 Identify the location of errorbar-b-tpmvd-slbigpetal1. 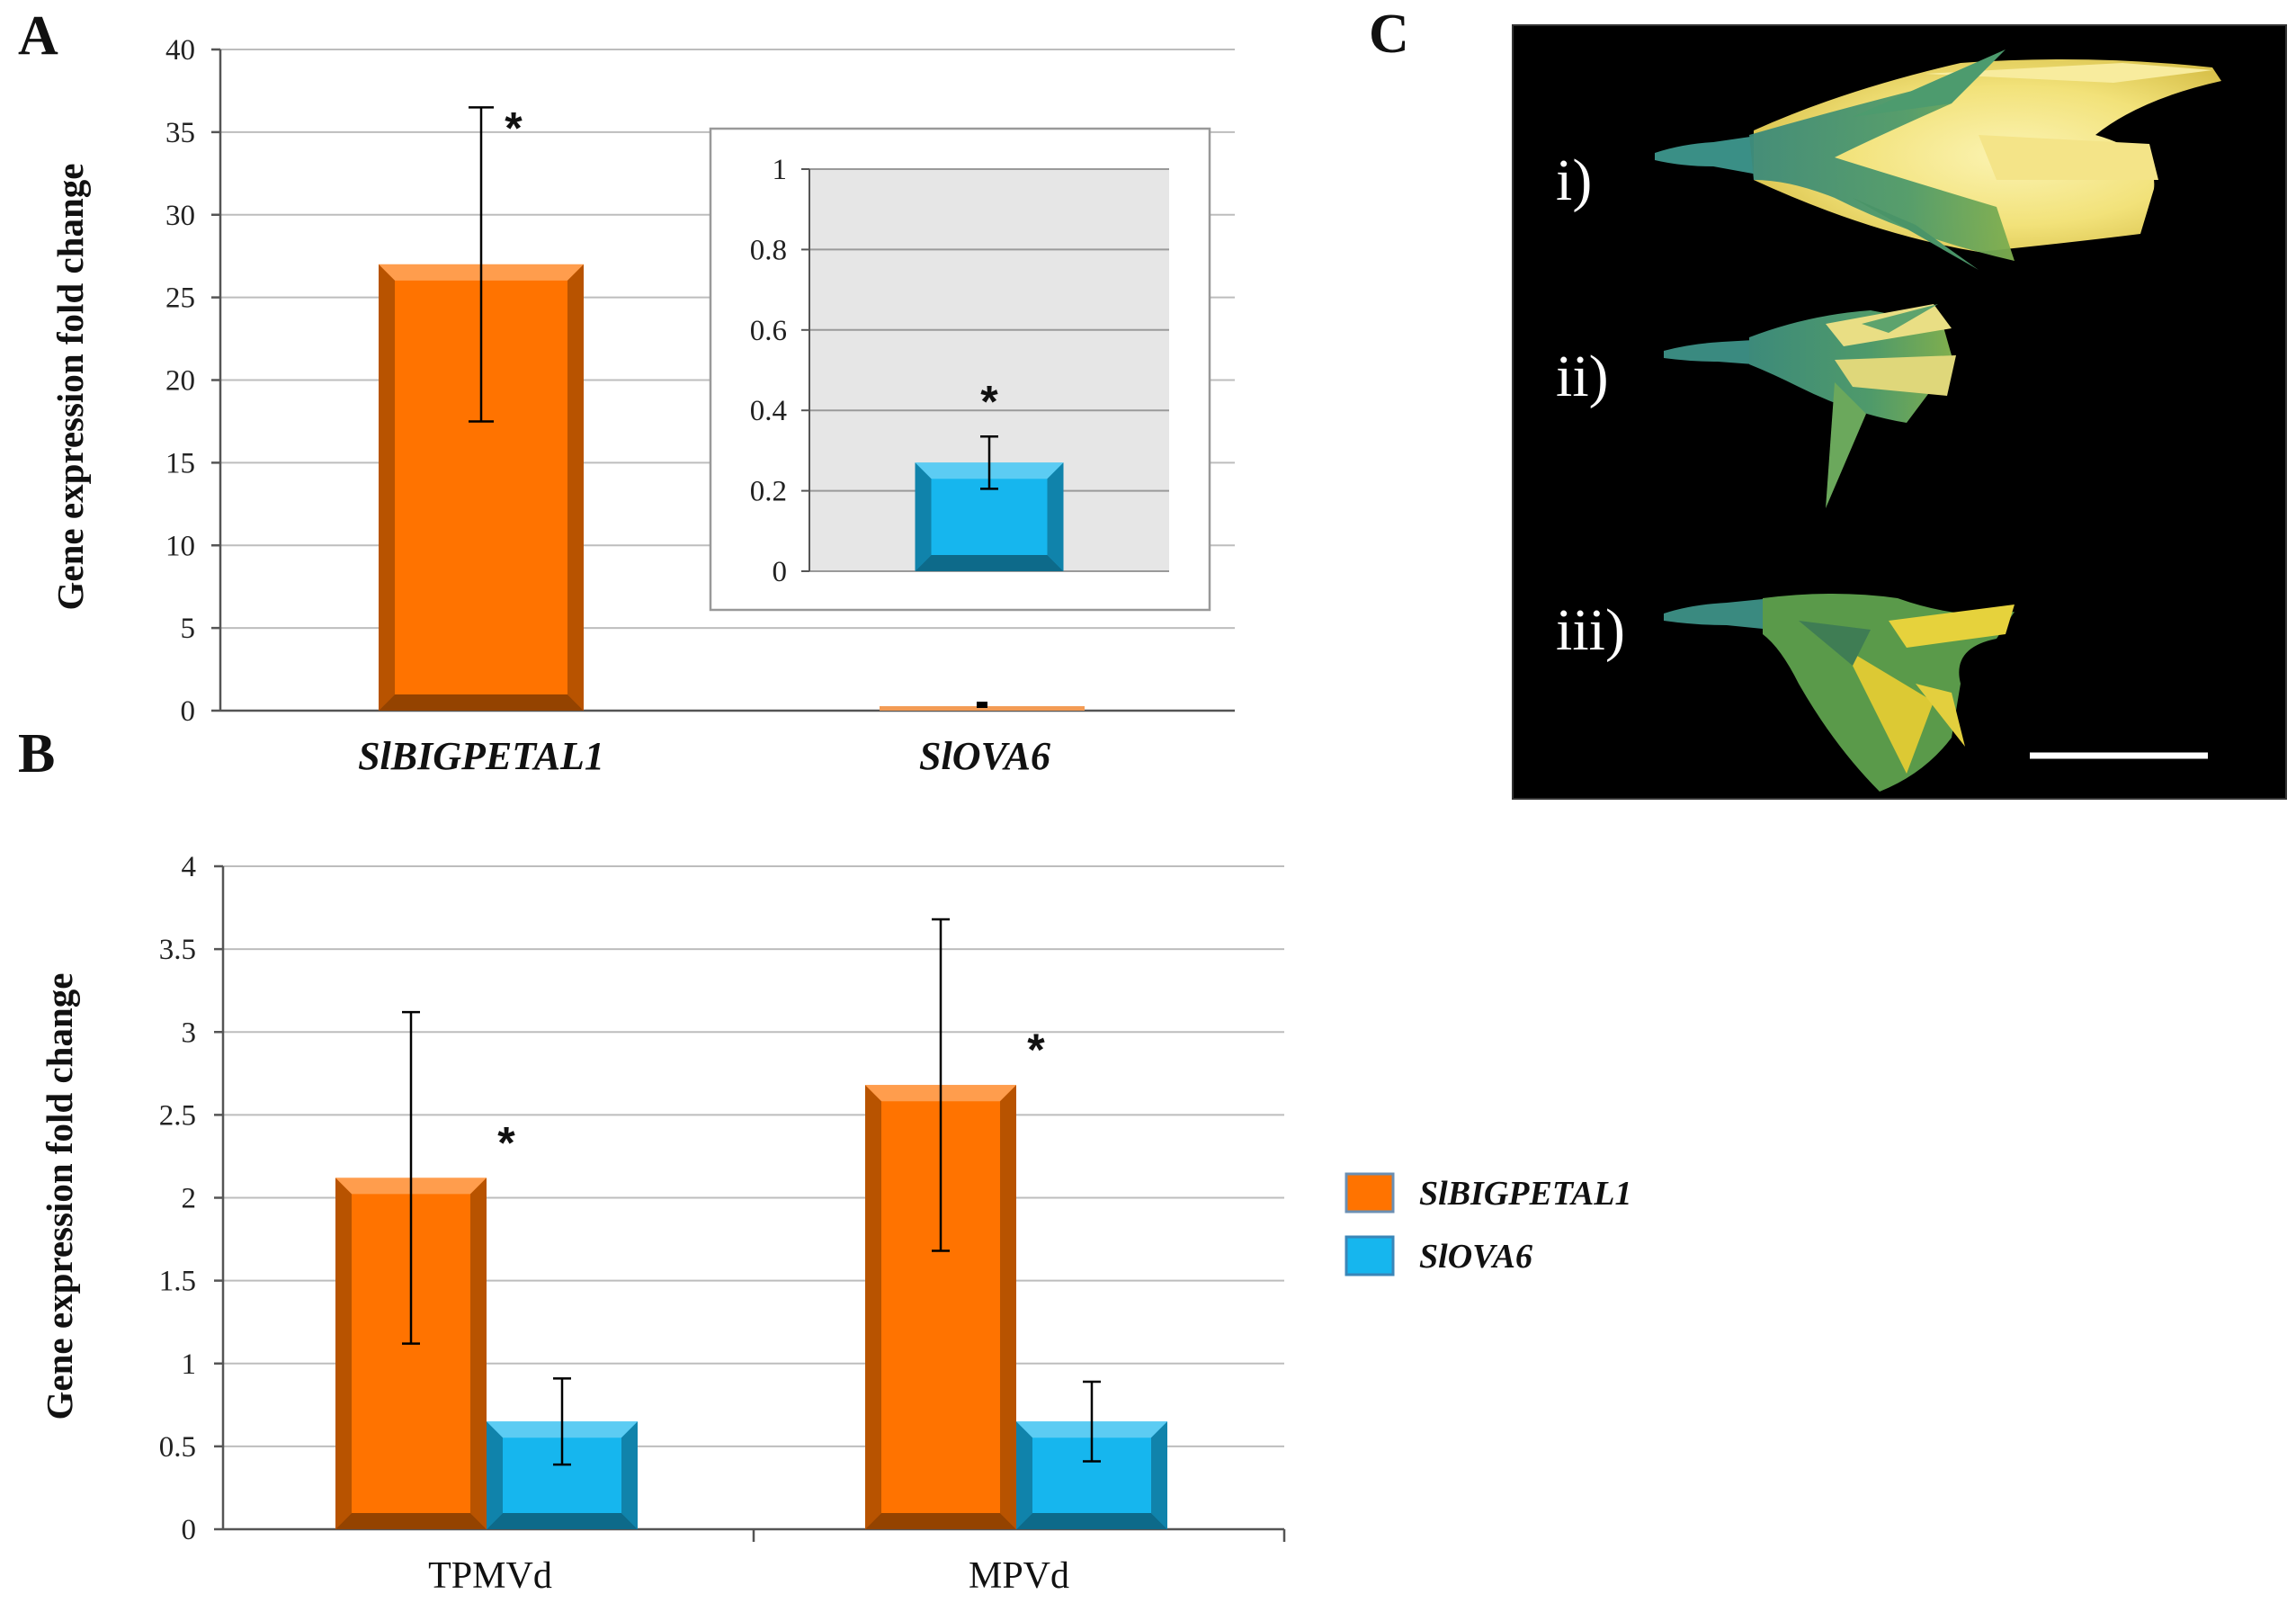
(411, 1177).